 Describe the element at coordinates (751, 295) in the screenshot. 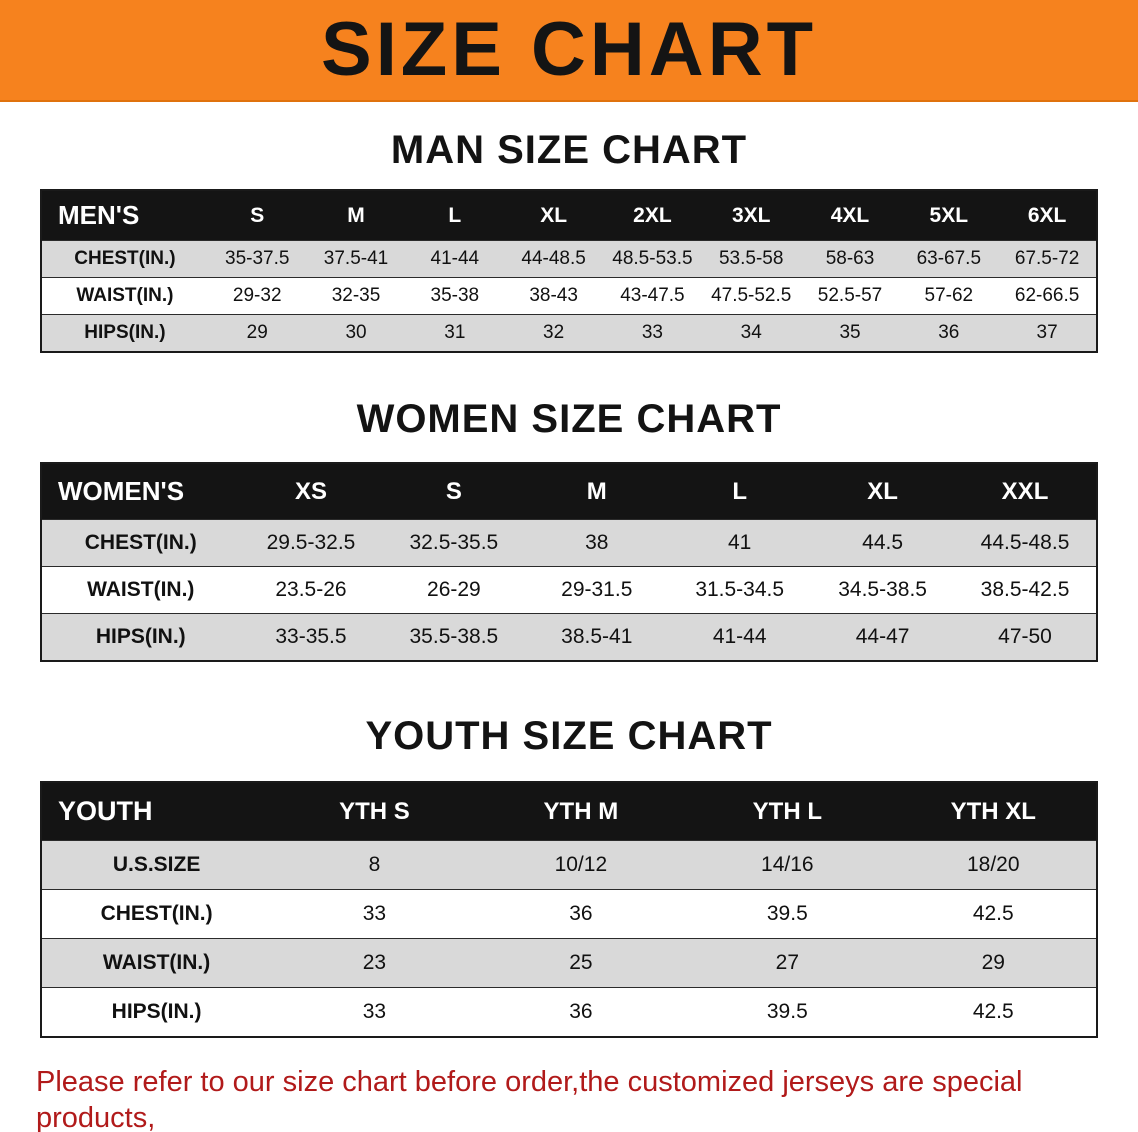

I see `measurement-cell: 47.5-52.5` at that location.